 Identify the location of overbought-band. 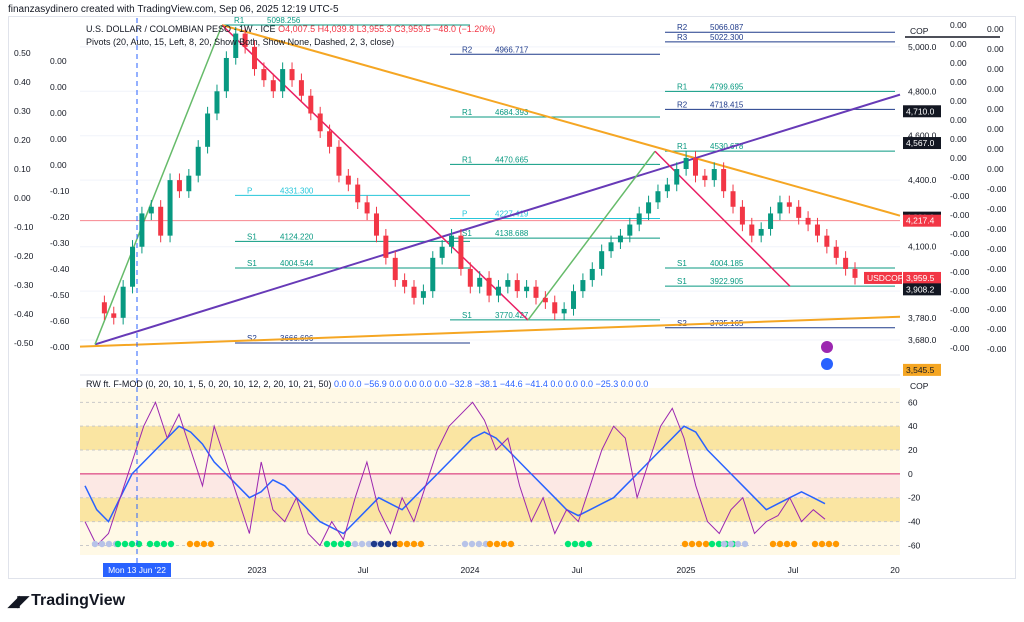
(490, 438).